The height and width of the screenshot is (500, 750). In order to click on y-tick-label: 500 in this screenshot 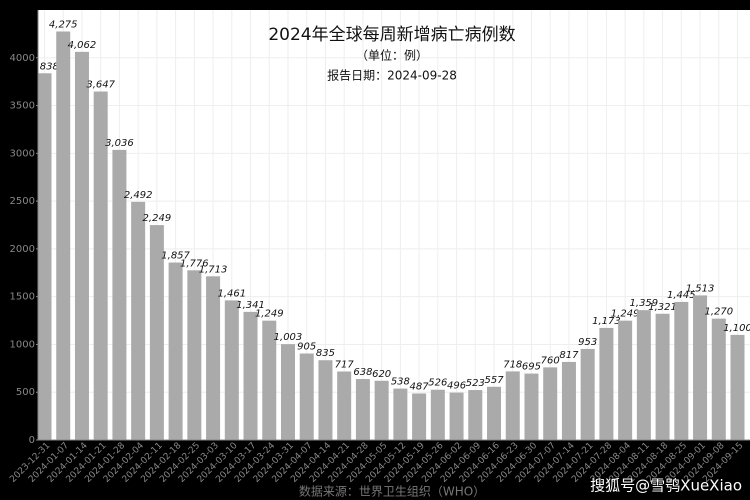, I will do `click(25, 392)`.